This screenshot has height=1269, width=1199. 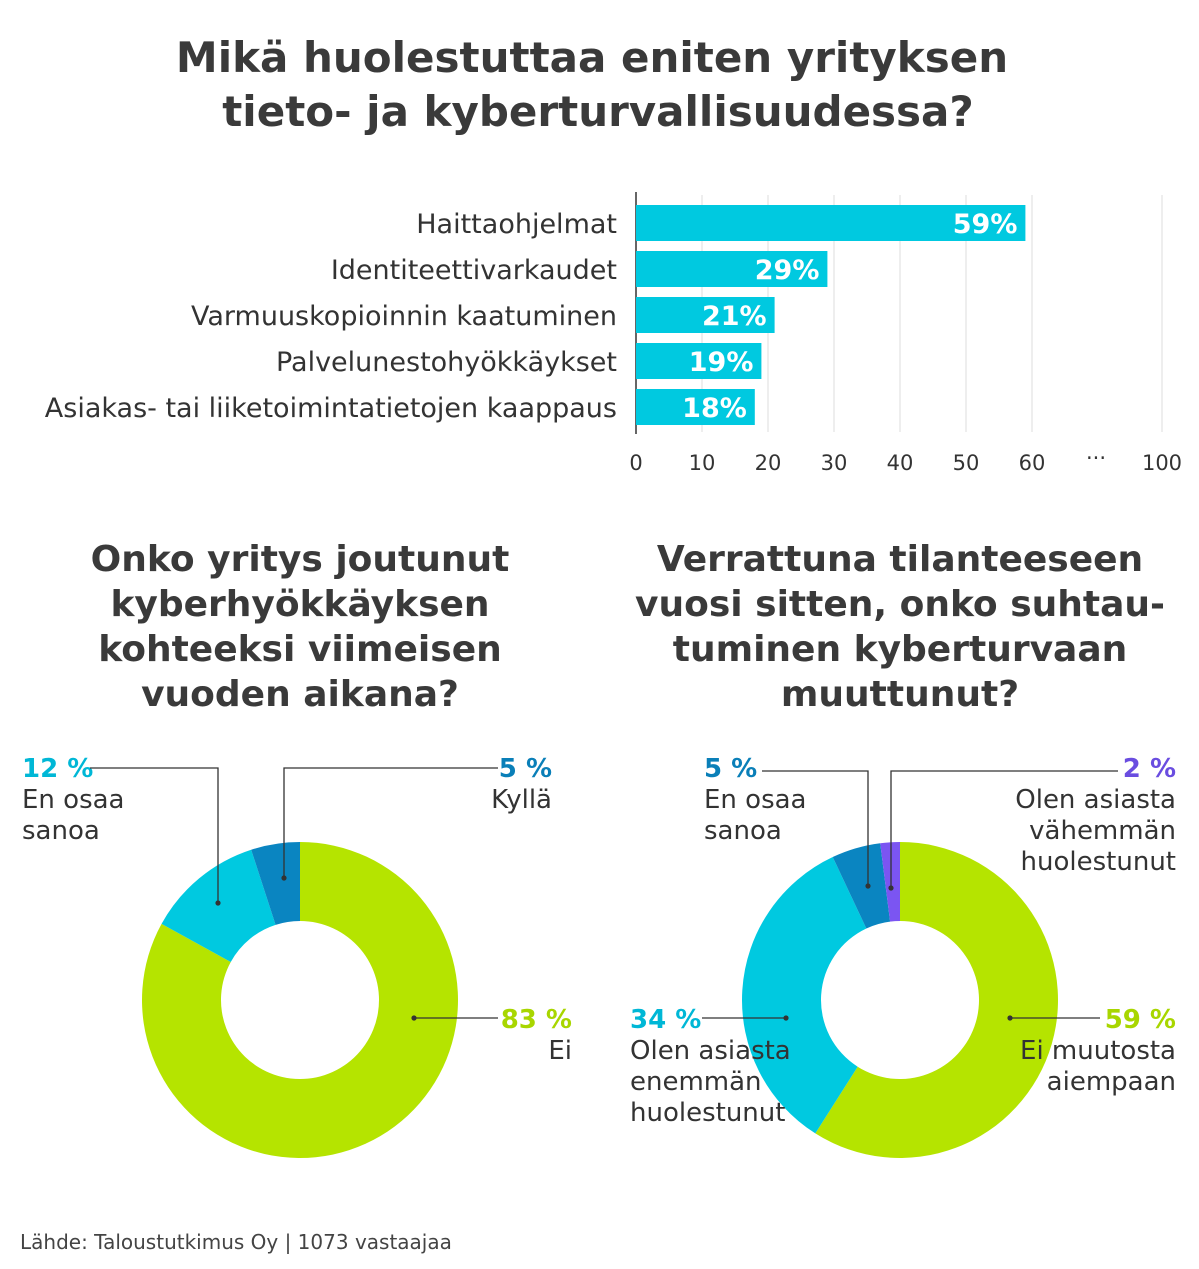 What do you see at coordinates (516, 224) in the screenshot?
I see `bar-category-0: Haittaohjelmat` at bounding box center [516, 224].